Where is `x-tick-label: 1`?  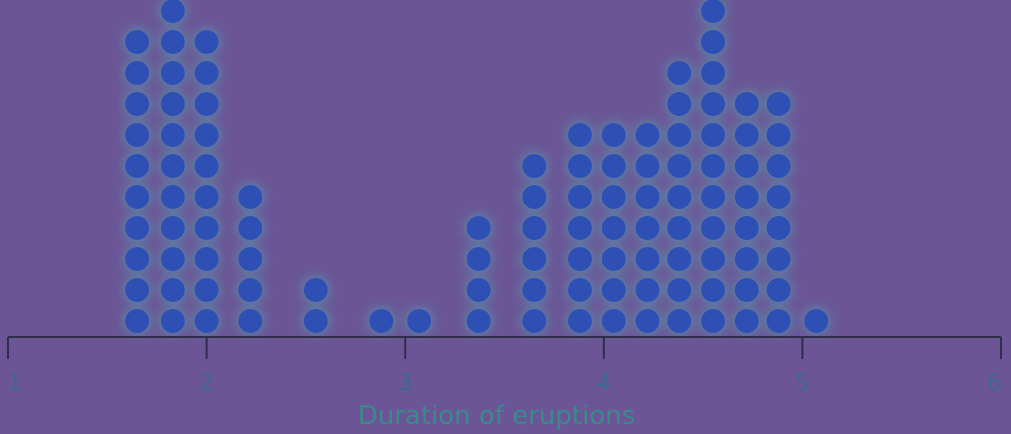
x-tick-label: 1 is located at coordinates (15, 383).